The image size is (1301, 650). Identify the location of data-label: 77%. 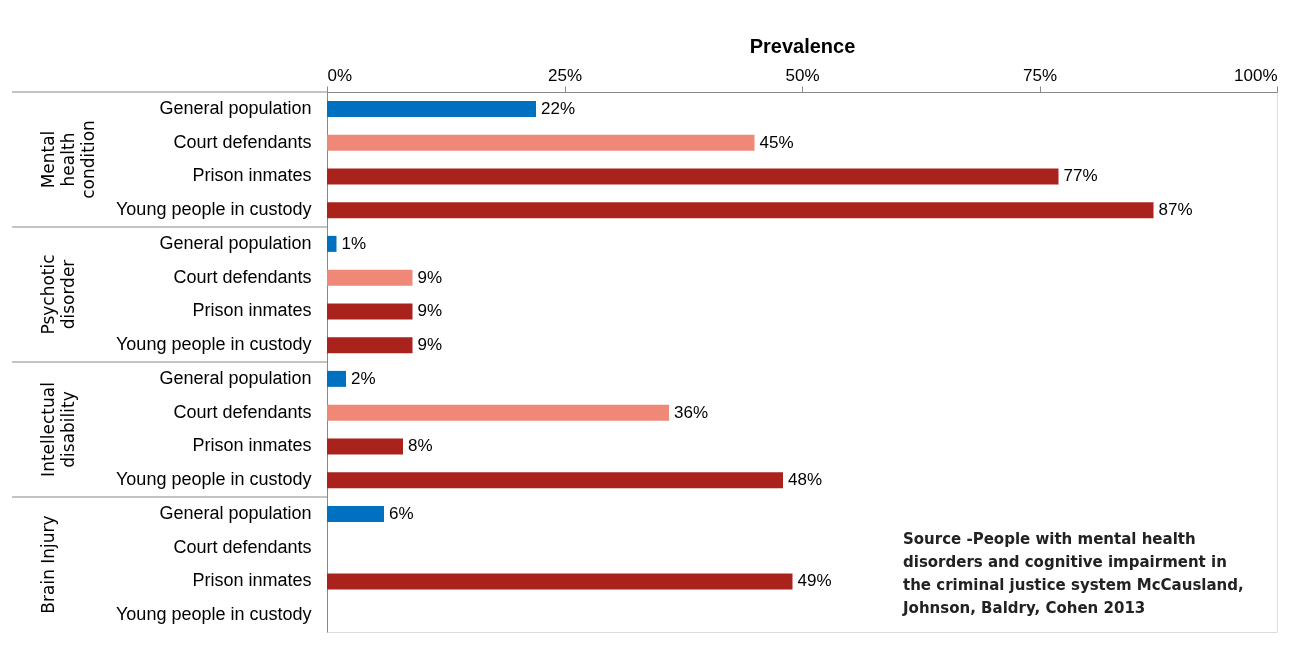
(1080, 176).